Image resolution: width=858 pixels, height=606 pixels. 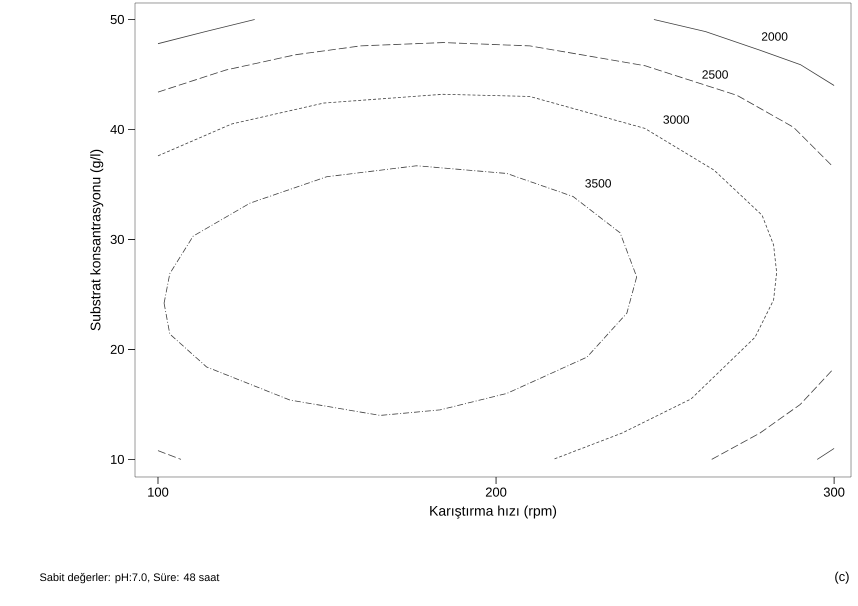 I want to click on x-tick-label: 200, so click(x=496, y=492).